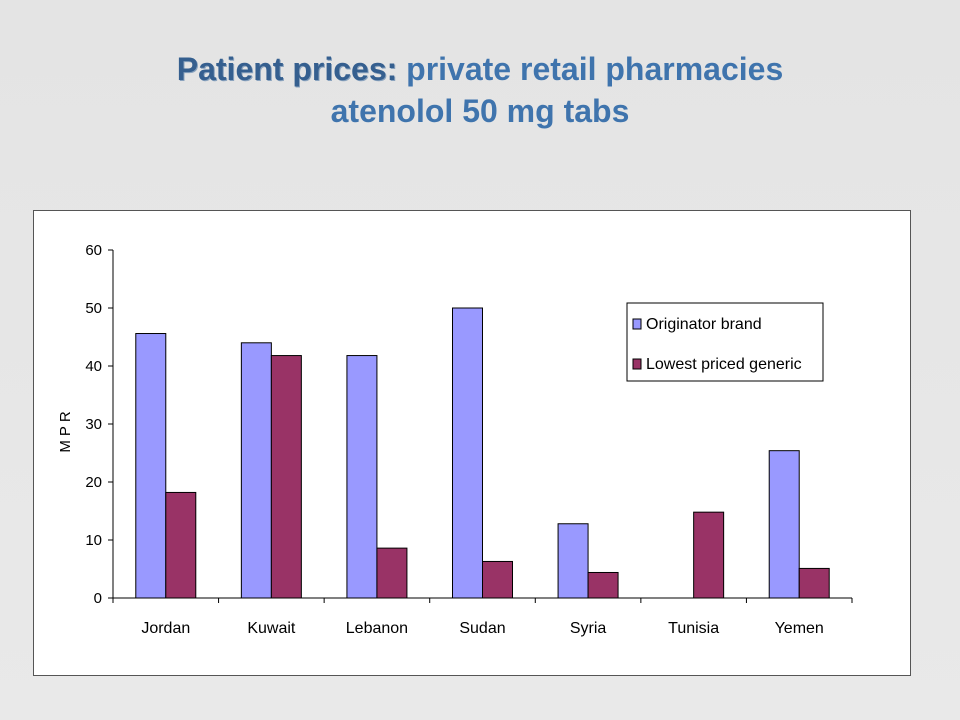 This screenshot has height=720, width=960. Describe the element at coordinates (392, 573) in the screenshot. I see `bar-generic-lebanon` at that location.